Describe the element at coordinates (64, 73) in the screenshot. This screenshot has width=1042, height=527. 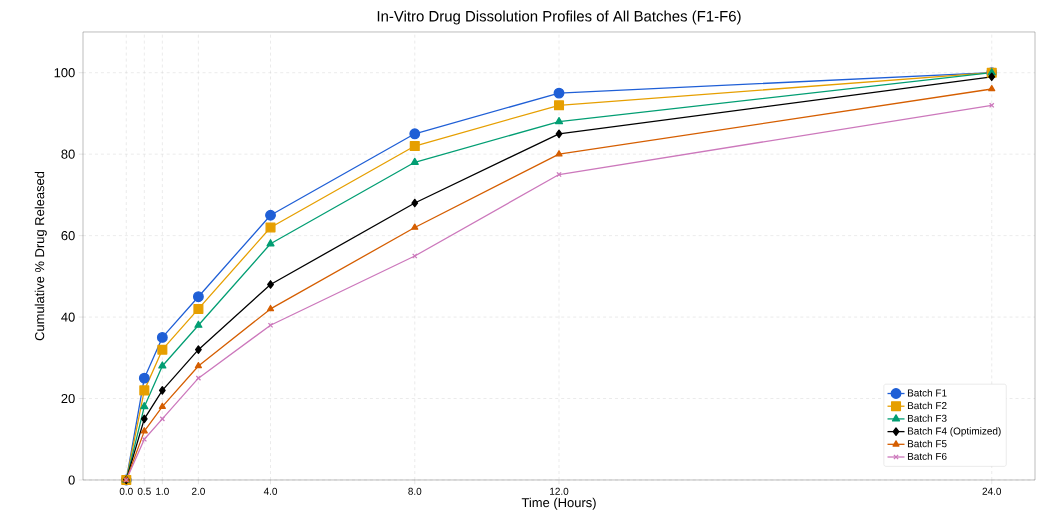
I see `y-tick-label: 100` at that location.